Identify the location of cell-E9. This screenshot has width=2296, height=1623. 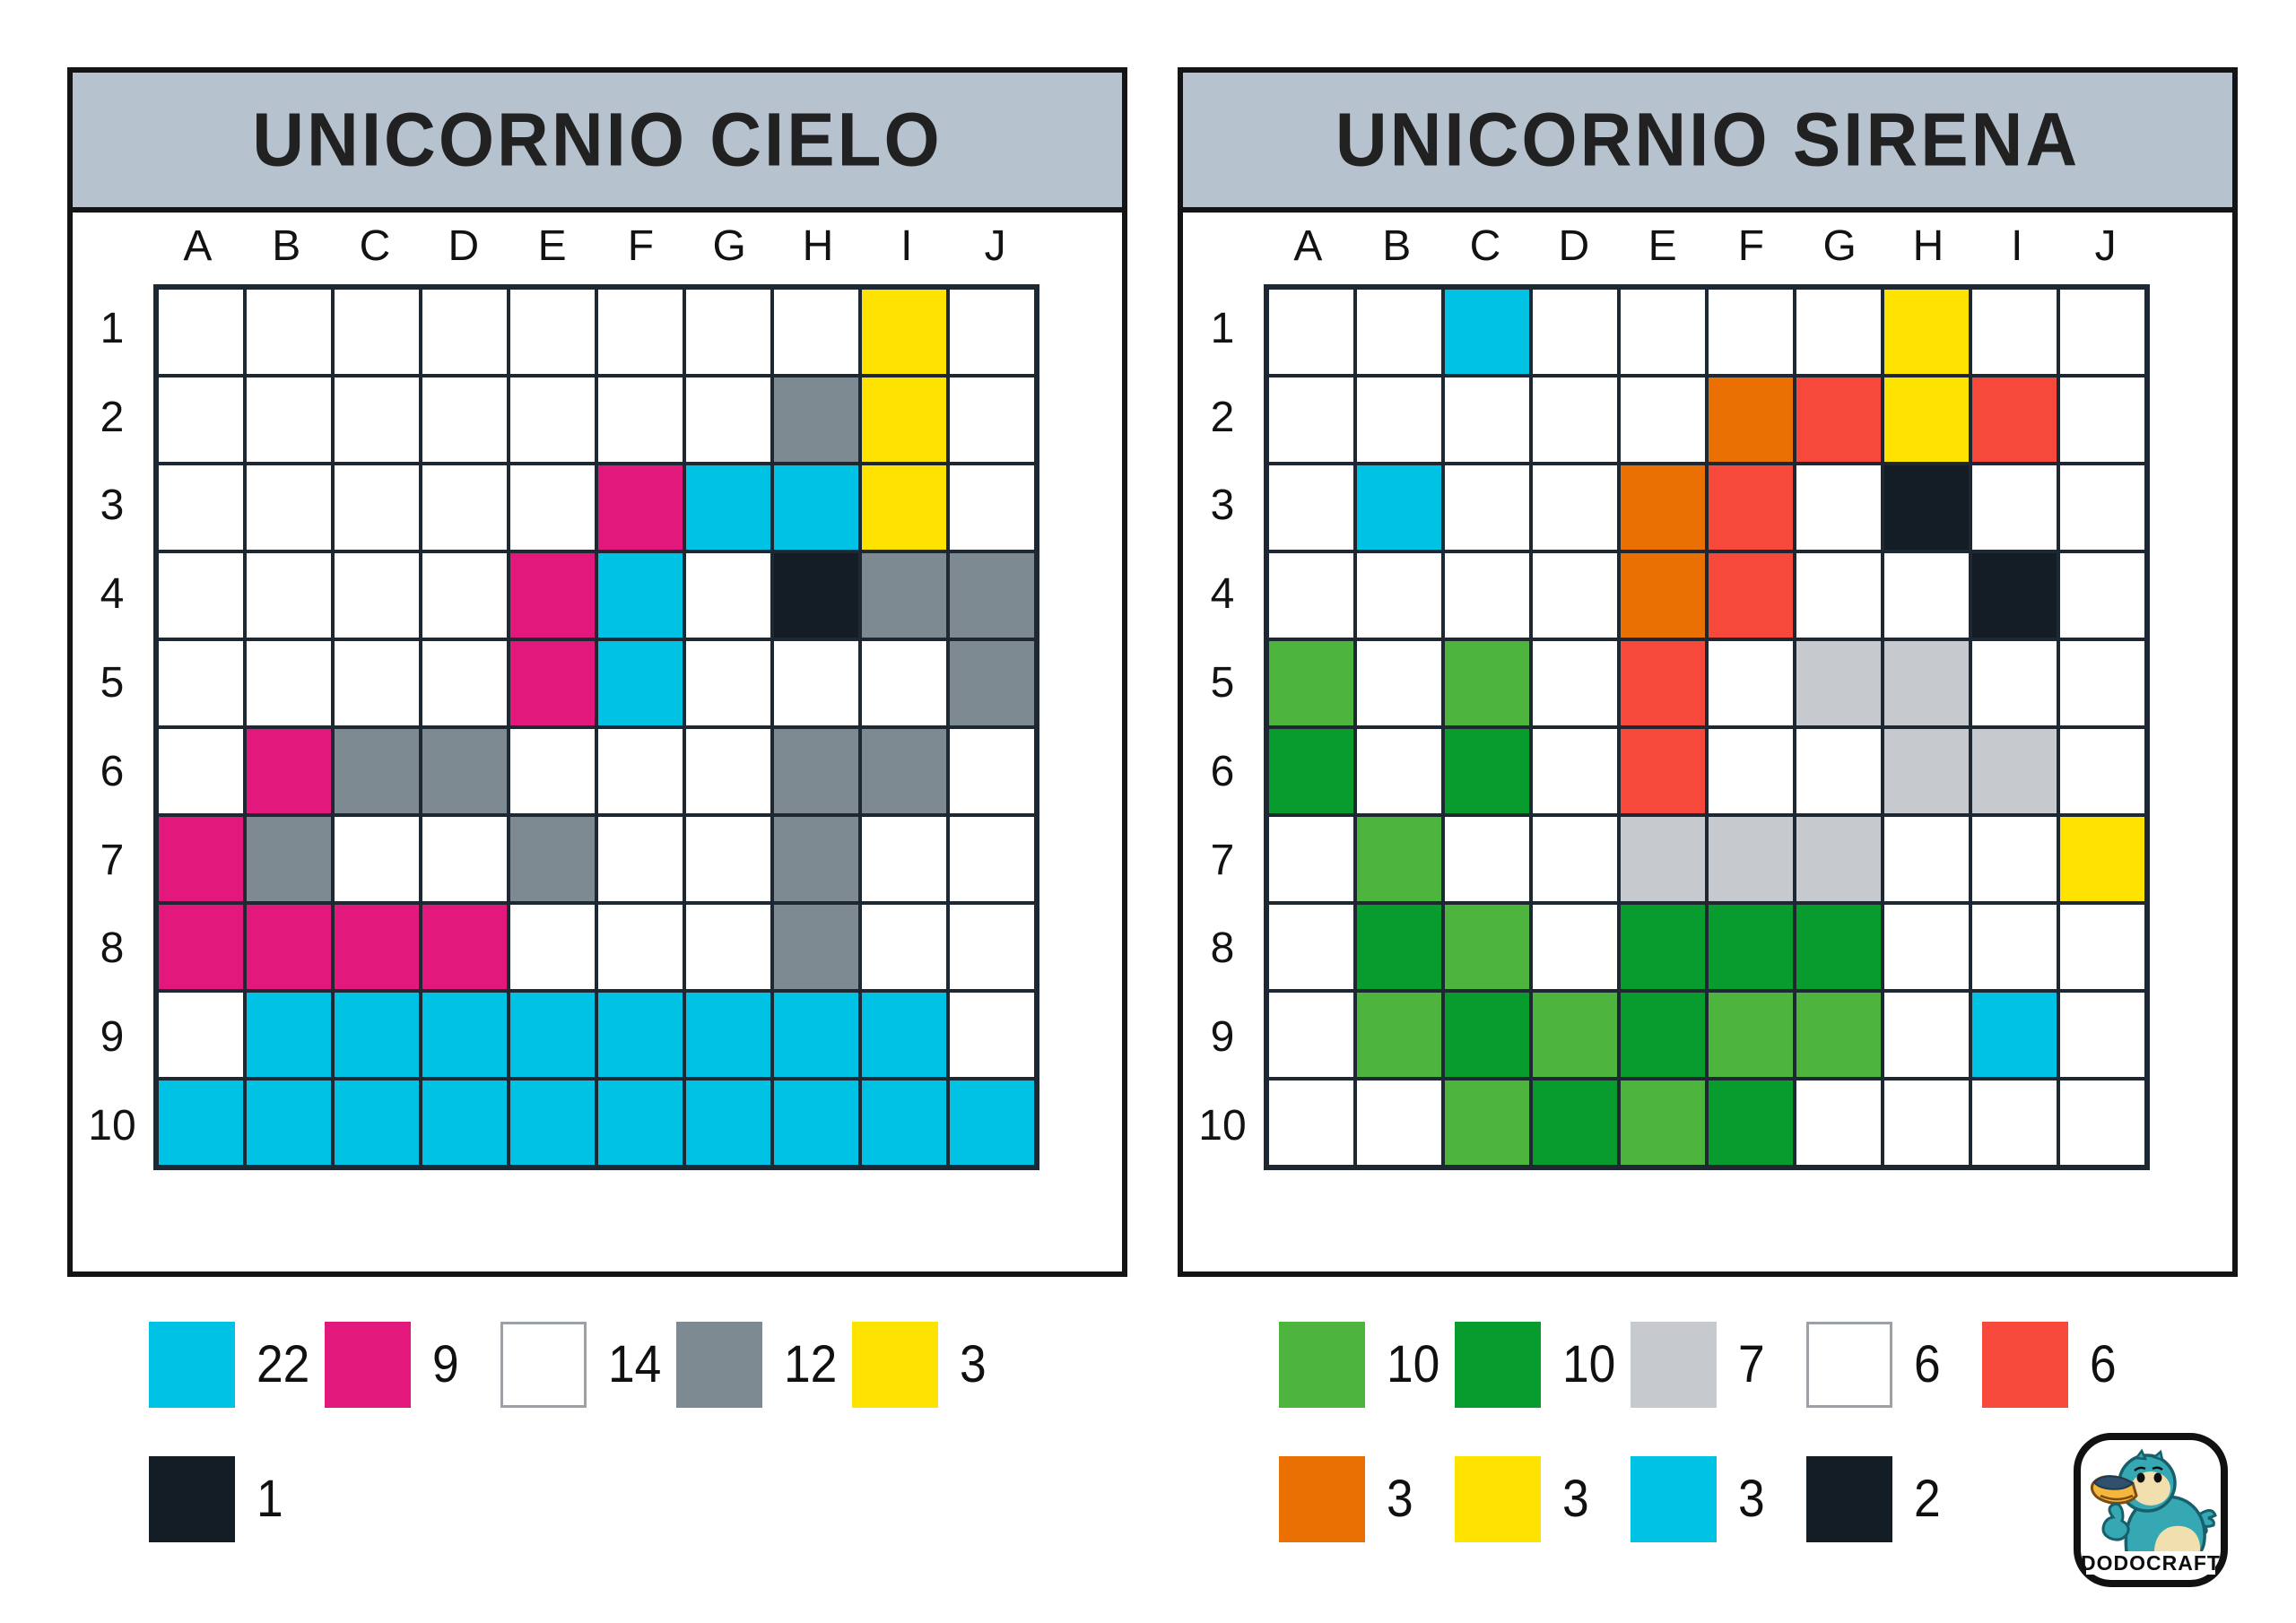
(552, 1035).